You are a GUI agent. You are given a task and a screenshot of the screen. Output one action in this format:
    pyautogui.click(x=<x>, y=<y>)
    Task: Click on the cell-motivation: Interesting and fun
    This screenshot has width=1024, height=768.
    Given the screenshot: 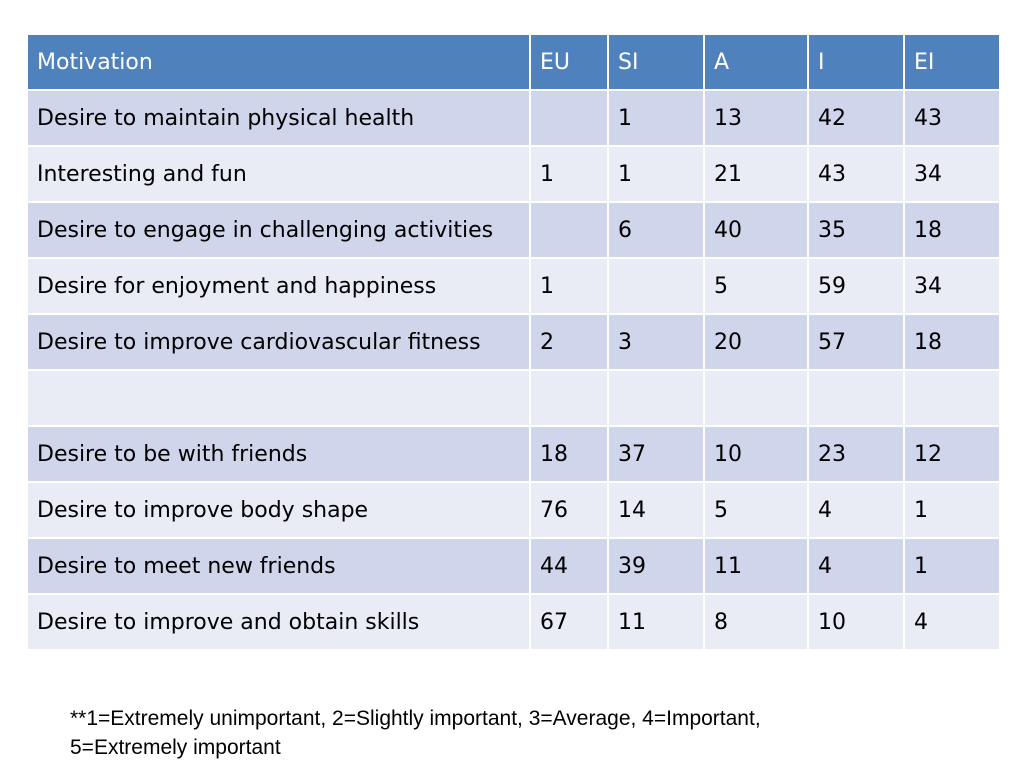 What is the action you would take?
    pyautogui.click(x=278, y=174)
    